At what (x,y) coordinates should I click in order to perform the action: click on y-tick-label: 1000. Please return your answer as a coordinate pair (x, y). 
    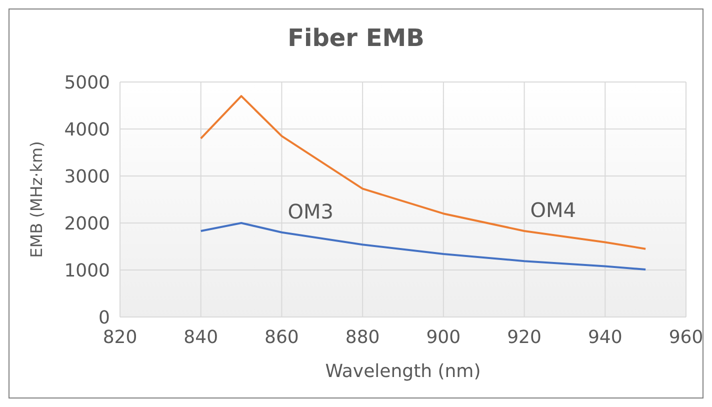
    Looking at the image, I should click on (87, 271).